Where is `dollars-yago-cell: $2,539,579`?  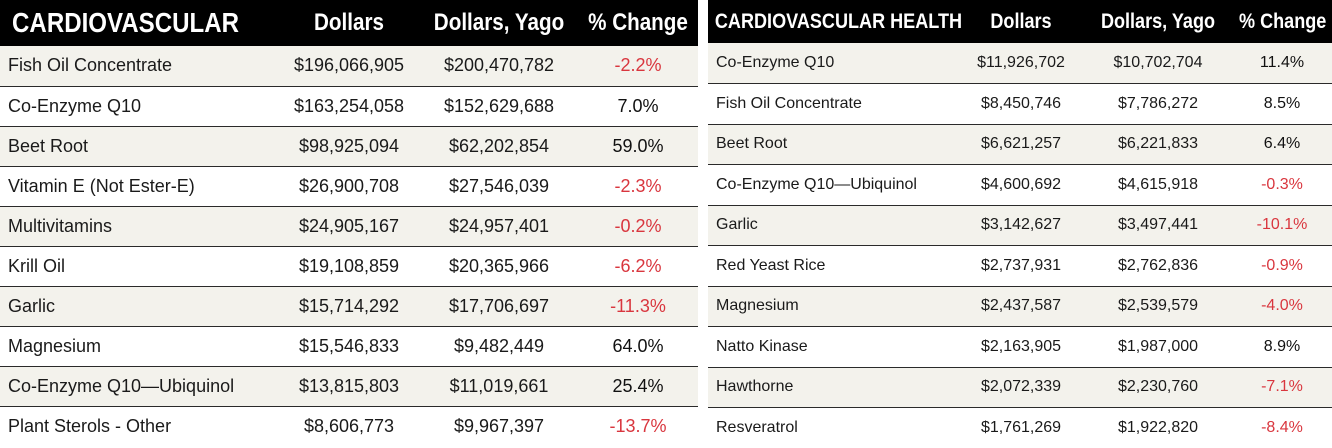 dollars-yago-cell: $2,539,579 is located at coordinates (1158, 306).